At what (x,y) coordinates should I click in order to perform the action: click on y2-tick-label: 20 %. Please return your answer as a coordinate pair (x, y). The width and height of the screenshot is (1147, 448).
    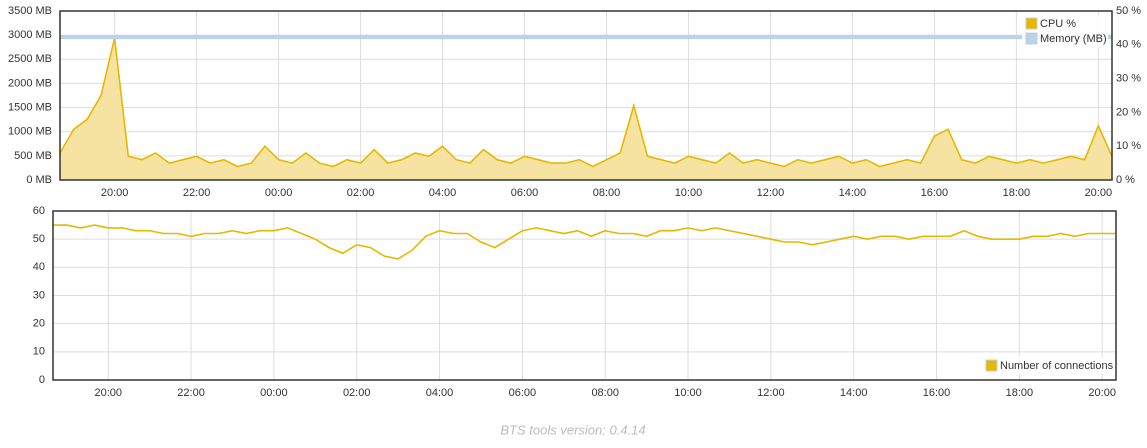
    Looking at the image, I should click on (1128, 112).